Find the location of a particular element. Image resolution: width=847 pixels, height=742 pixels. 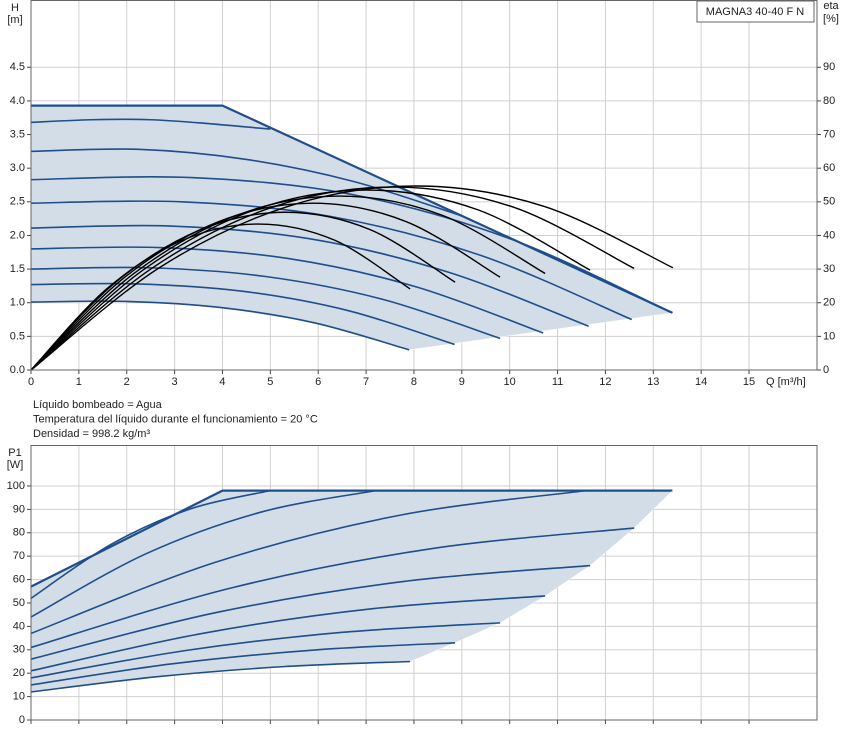

y-tick-label: 4.0 is located at coordinates (17, 101).